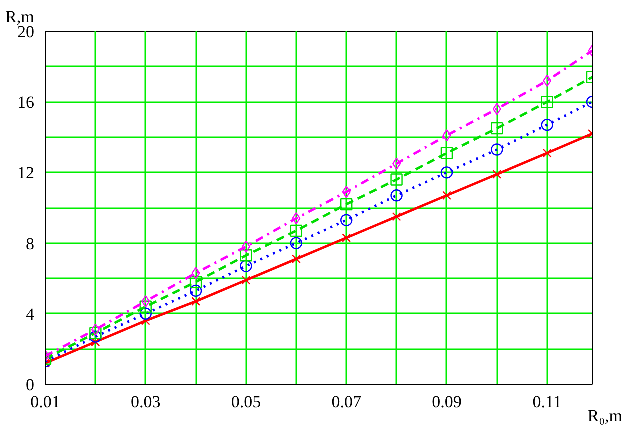 The width and height of the screenshot is (632, 426). What do you see at coordinates (30, 314) in the screenshot?
I see `y-tick-label: 4` at bounding box center [30, 314].